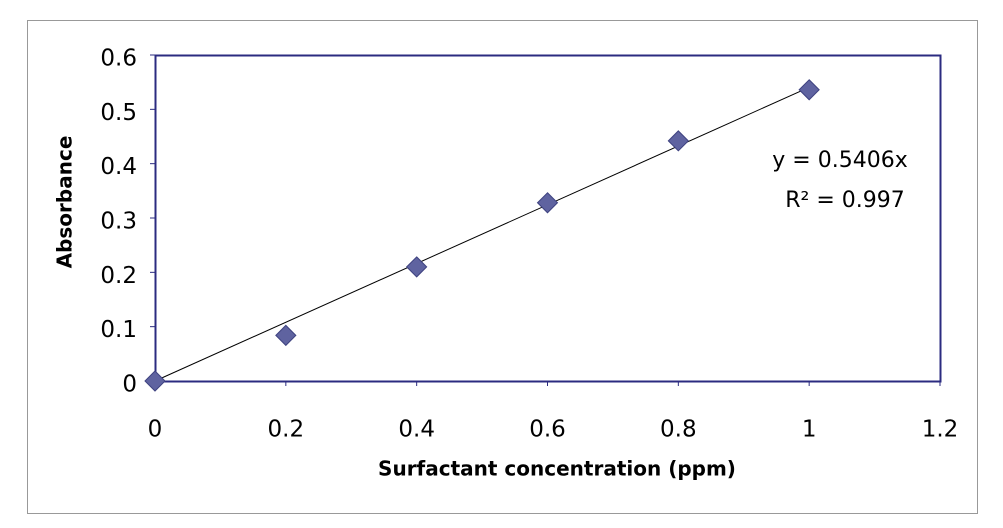 Image resolution: width=1003 pixels, height=528 pixels. What do you see at coordinates (547, 430) in the screenshot?
I see `x-tick-label: 0.6` at bounding box center [547, 430].